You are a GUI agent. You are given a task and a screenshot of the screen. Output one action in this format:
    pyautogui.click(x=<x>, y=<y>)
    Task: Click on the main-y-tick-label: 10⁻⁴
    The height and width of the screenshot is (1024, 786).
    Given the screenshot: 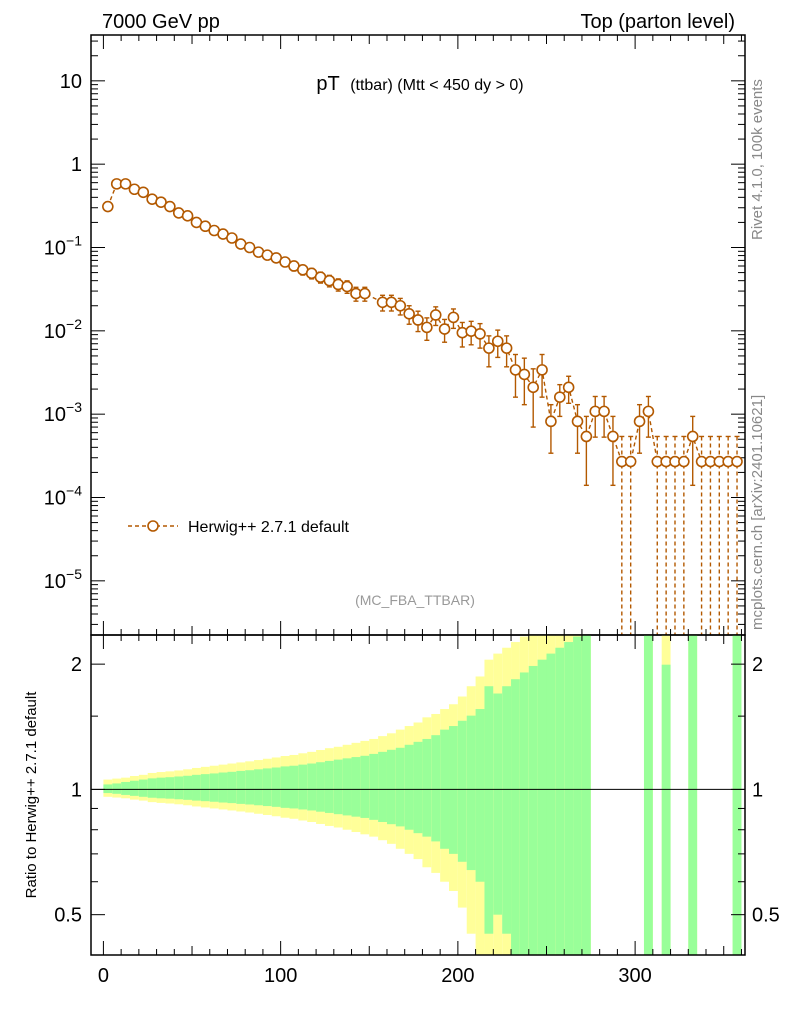 What is the action you would take?
    pyautogui.click(x=63, y=496)
    